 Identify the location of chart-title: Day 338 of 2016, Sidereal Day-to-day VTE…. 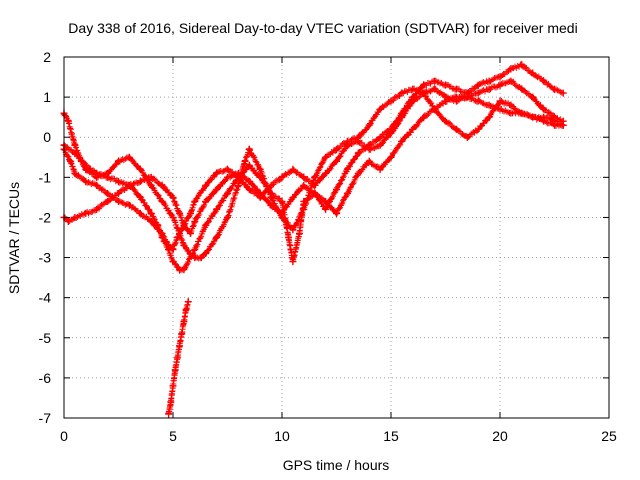
(322, 28).